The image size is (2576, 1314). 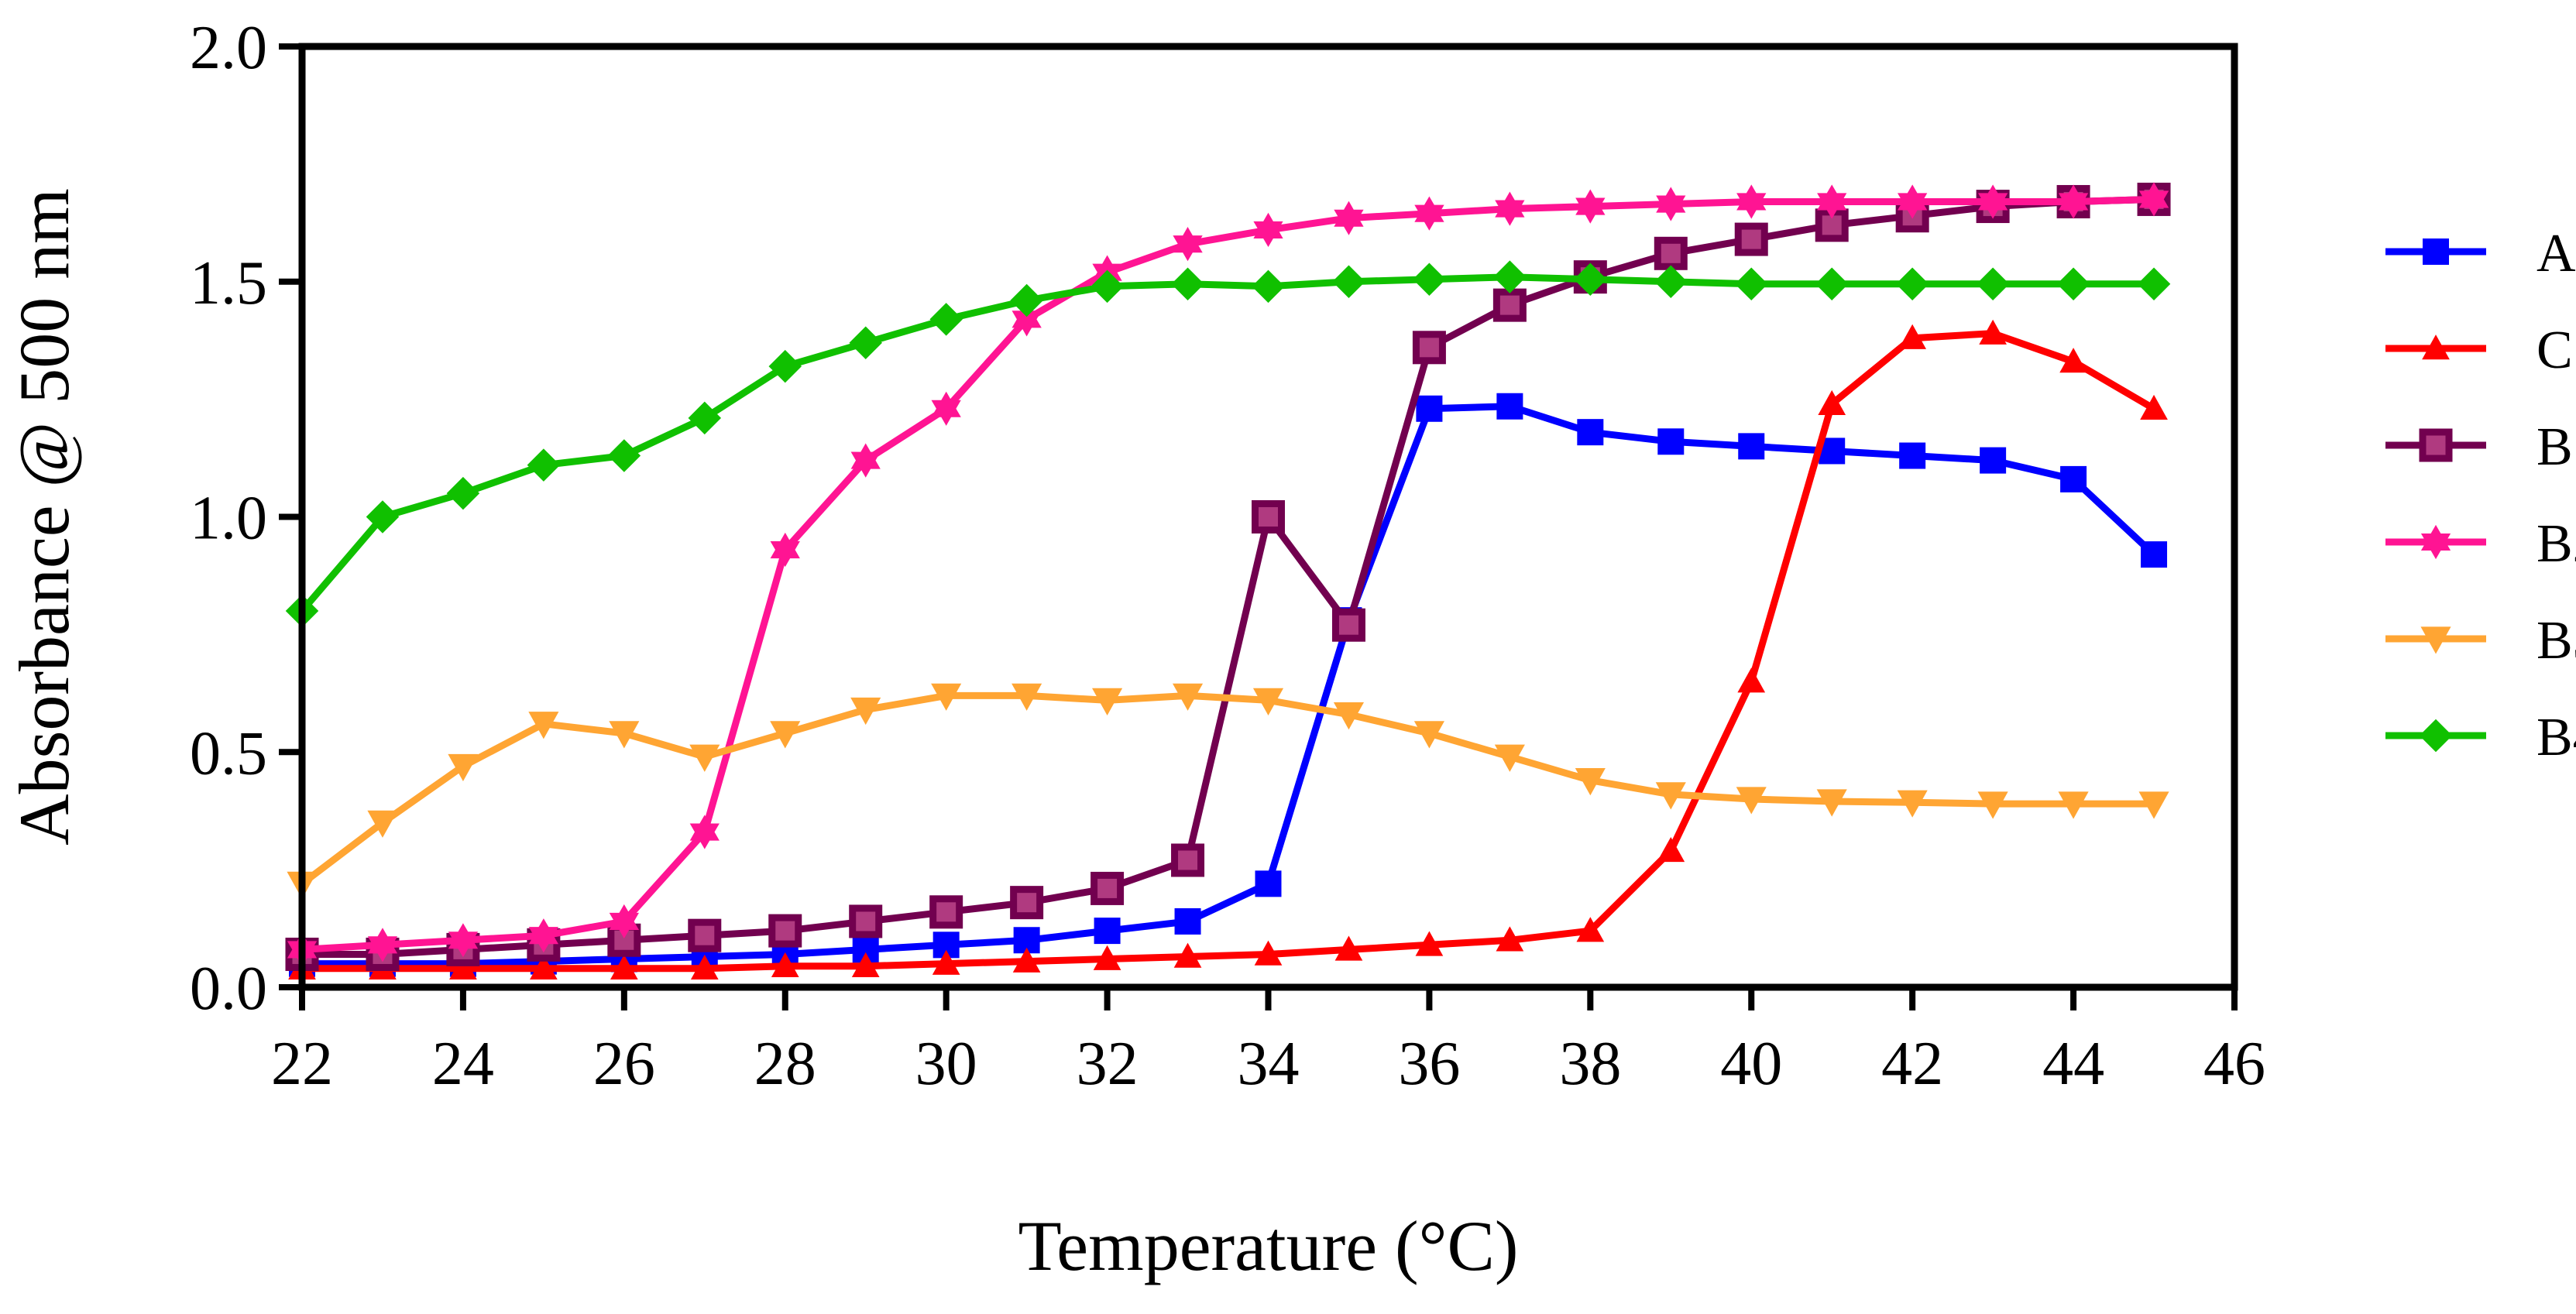 What do you see at coordinates (2480, 641) in the screenshot?
I see `legend-item-b3: B3` at bounding box center [2480, 641].